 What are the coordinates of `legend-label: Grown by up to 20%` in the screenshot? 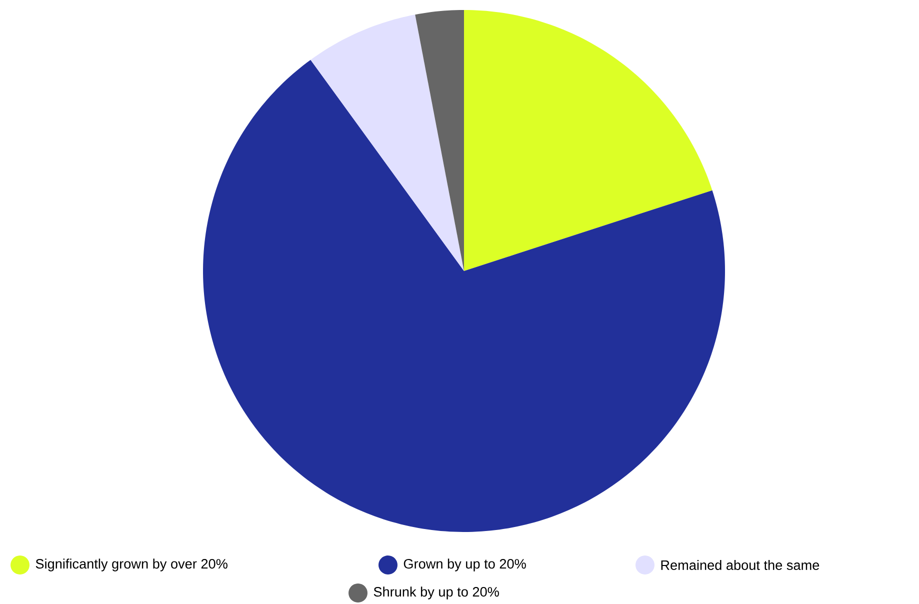 It's located at (465, 565).